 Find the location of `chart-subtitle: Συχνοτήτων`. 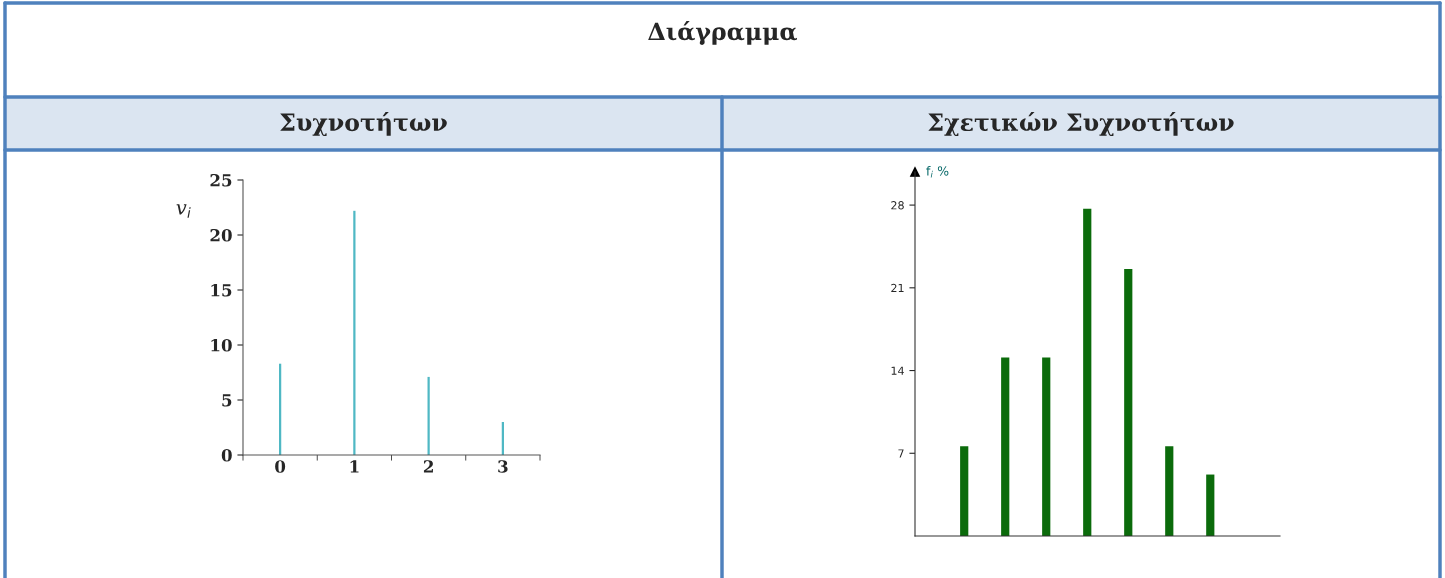

chart-subtitle: Συχνοτήτων is located at coordinates (363, 124).